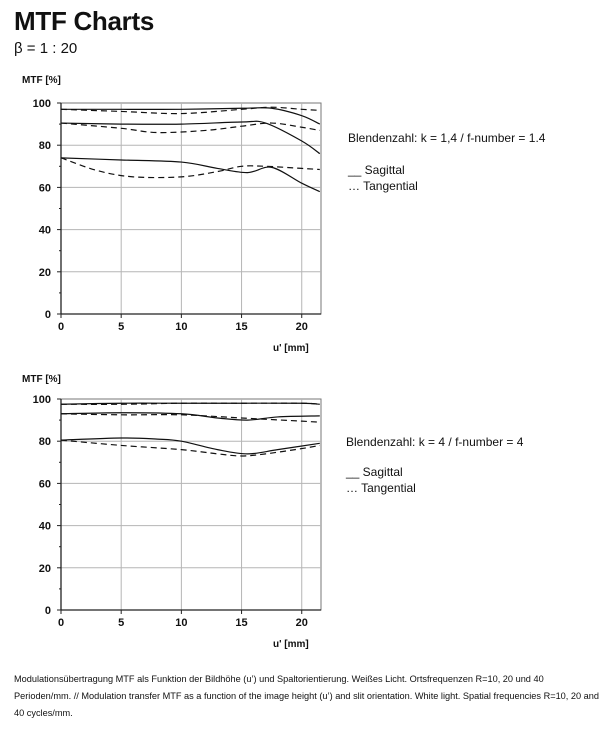 The width and height of the screenshot is (611, 735). I want to click on page-title: MTF Charts, so click(84, 21).